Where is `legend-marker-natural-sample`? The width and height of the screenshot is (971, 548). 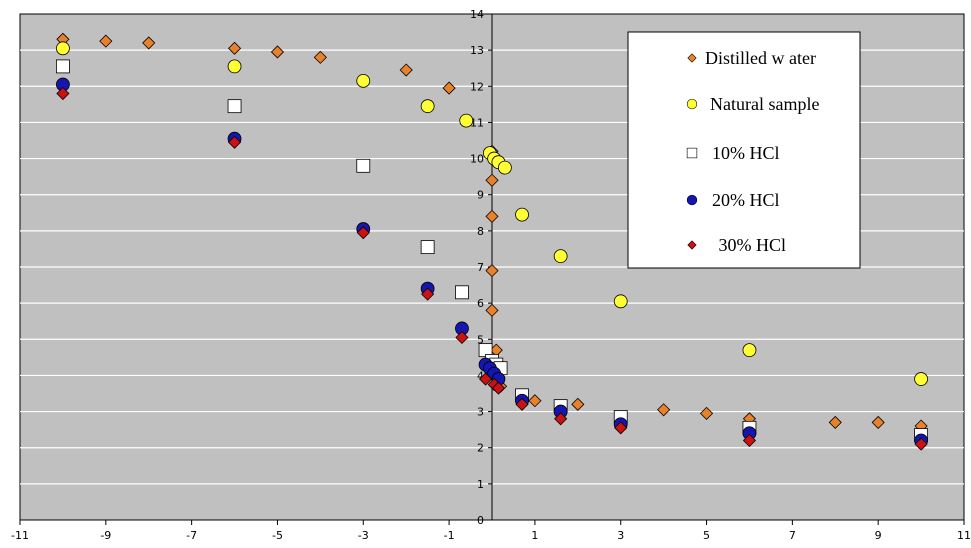 legend-marker-natural-sample is located at coordinates (692, 104).